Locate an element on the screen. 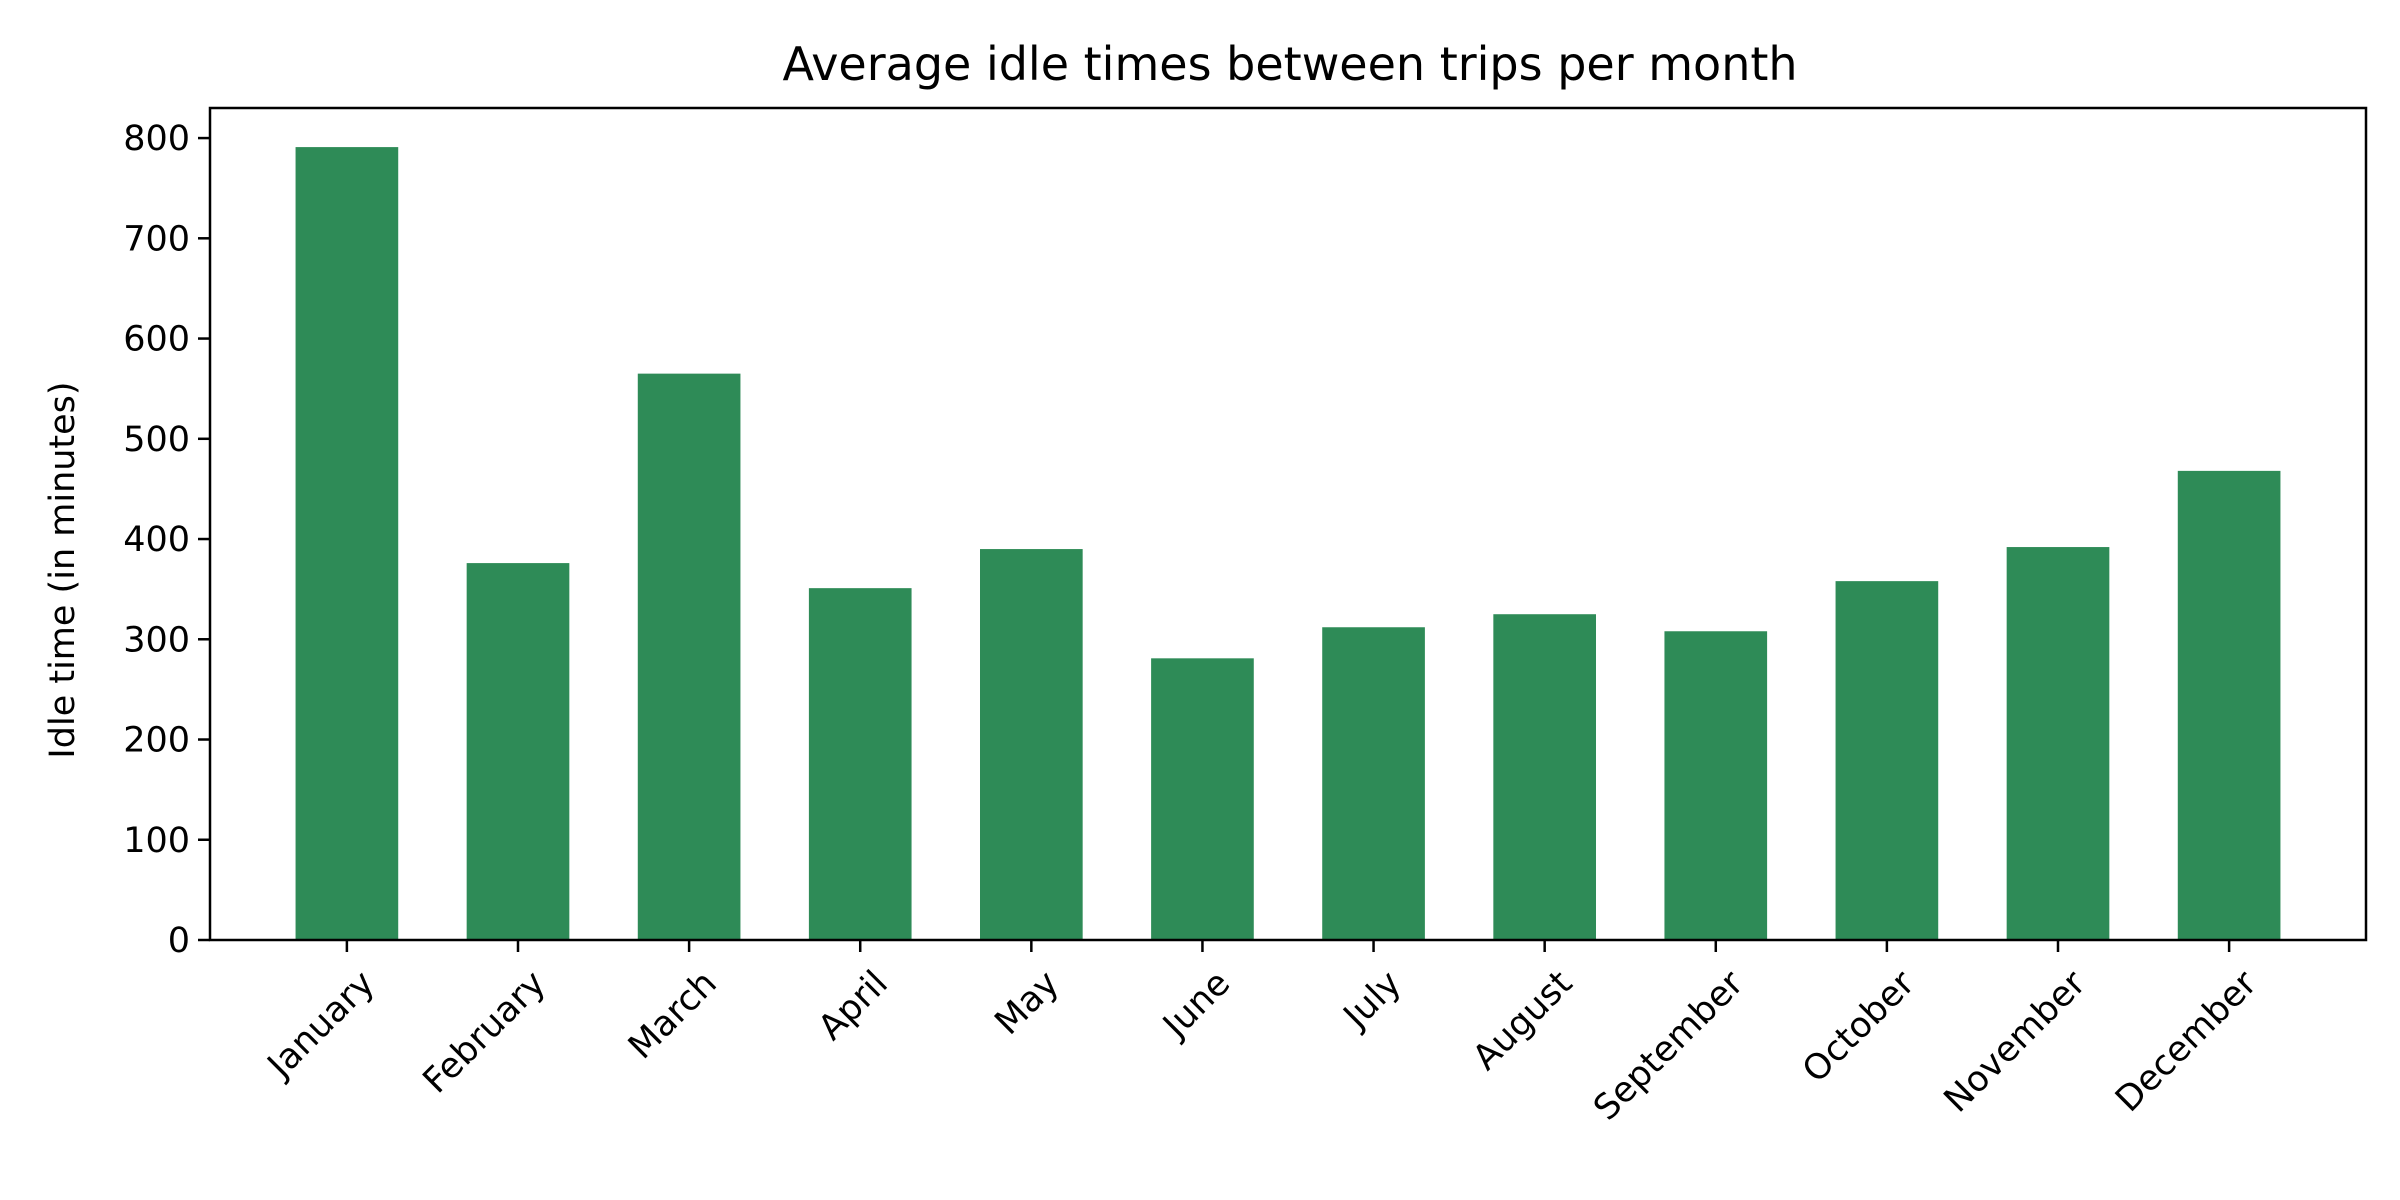 Image resolution: width=2400 pixels, height=1200 pixels. bar-july is located at coordinates (1373, 783).